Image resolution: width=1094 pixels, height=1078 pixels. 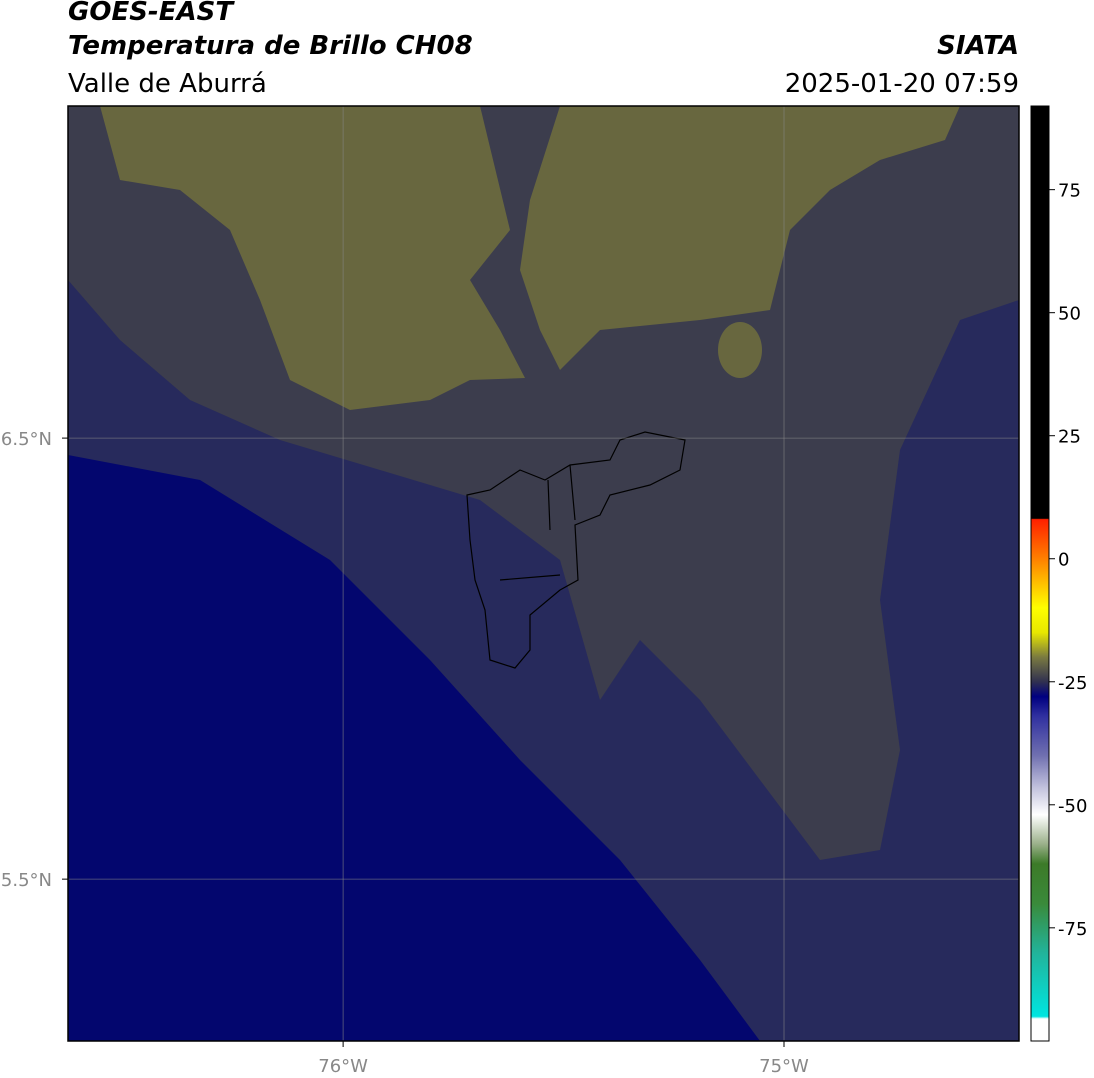 What do you see at coordinates (151, 13) in the screenshot?
I see `title: GOES-EAST` at bounding box center [151, 13].